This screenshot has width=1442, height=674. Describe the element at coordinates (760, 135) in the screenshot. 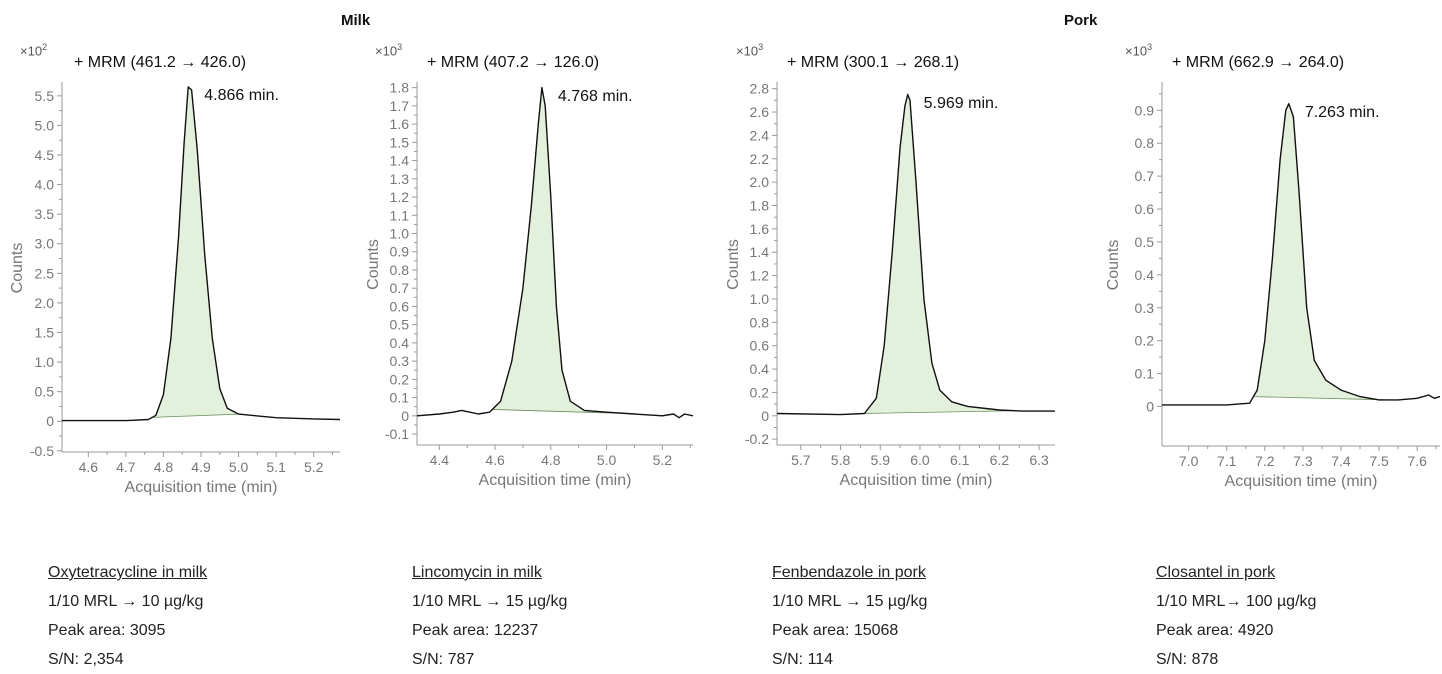

I see `y-tick-label: 2.4` at that location.